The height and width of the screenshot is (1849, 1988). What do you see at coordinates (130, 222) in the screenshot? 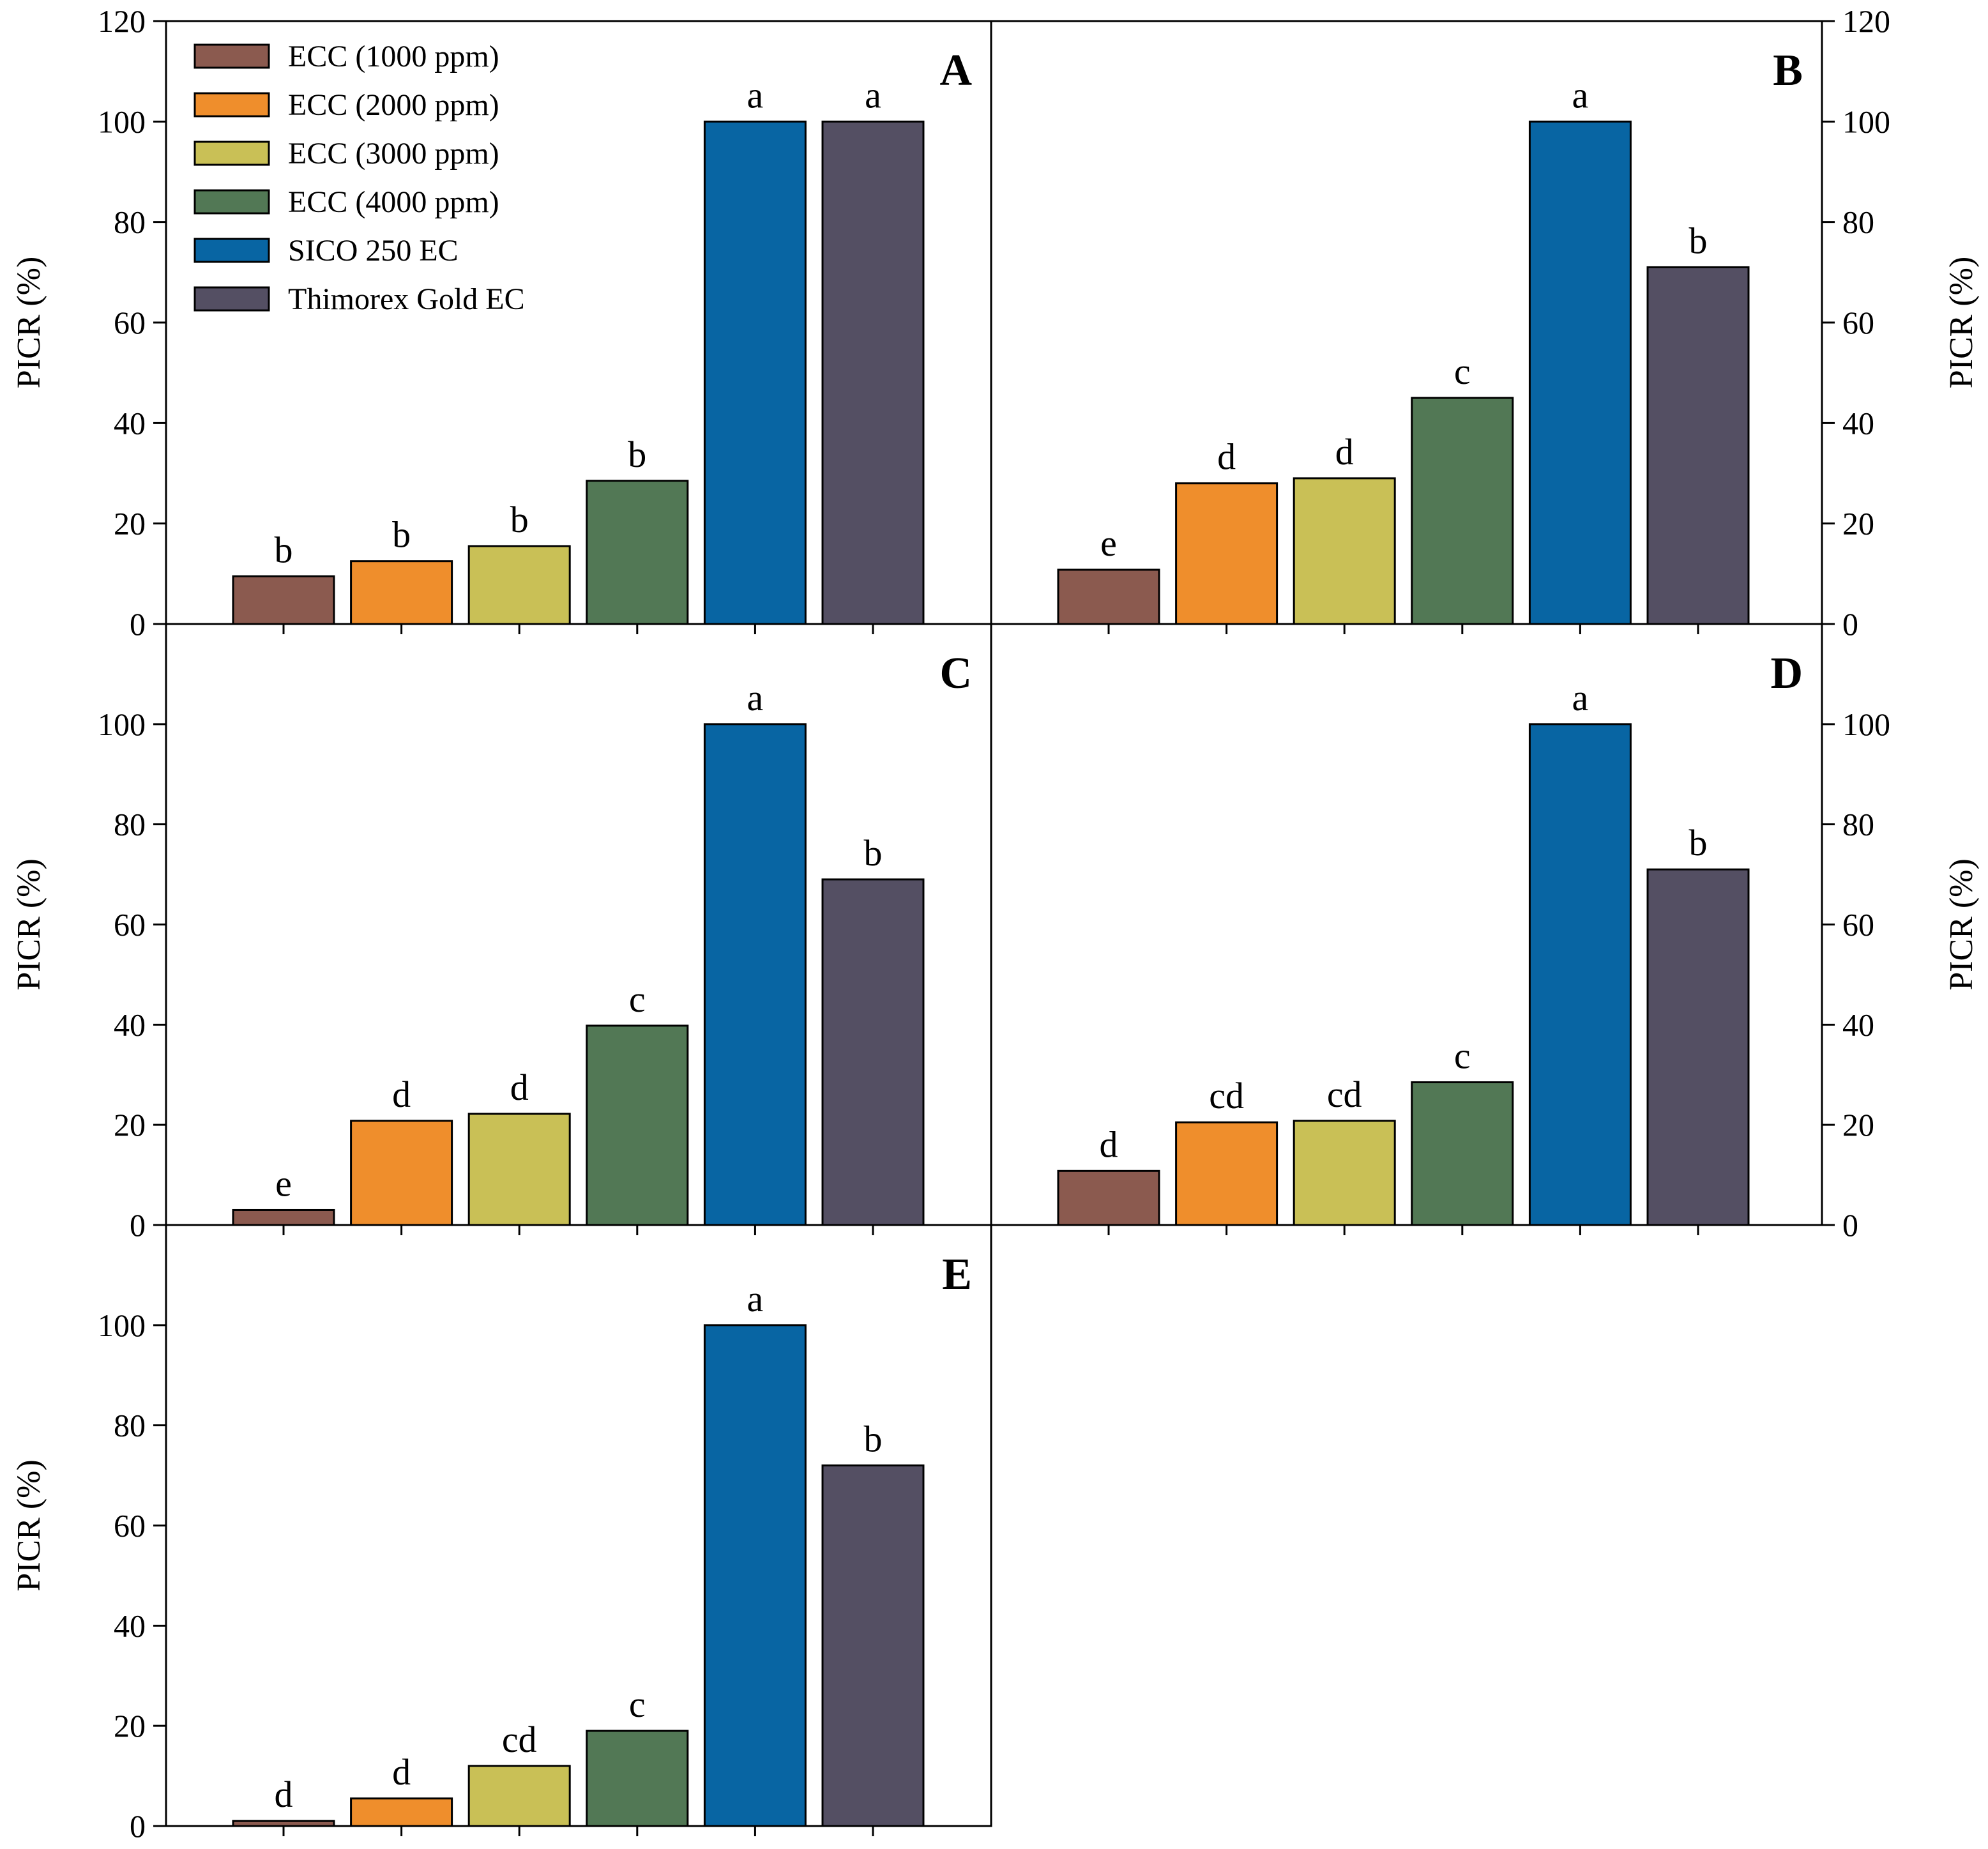
I see `y-tick-label-a: 80` at bounding box center [130, 222].